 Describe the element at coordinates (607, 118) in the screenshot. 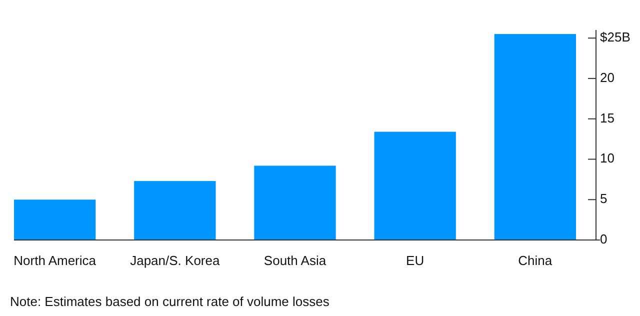

I see `y-tick-label: 15` at that location.